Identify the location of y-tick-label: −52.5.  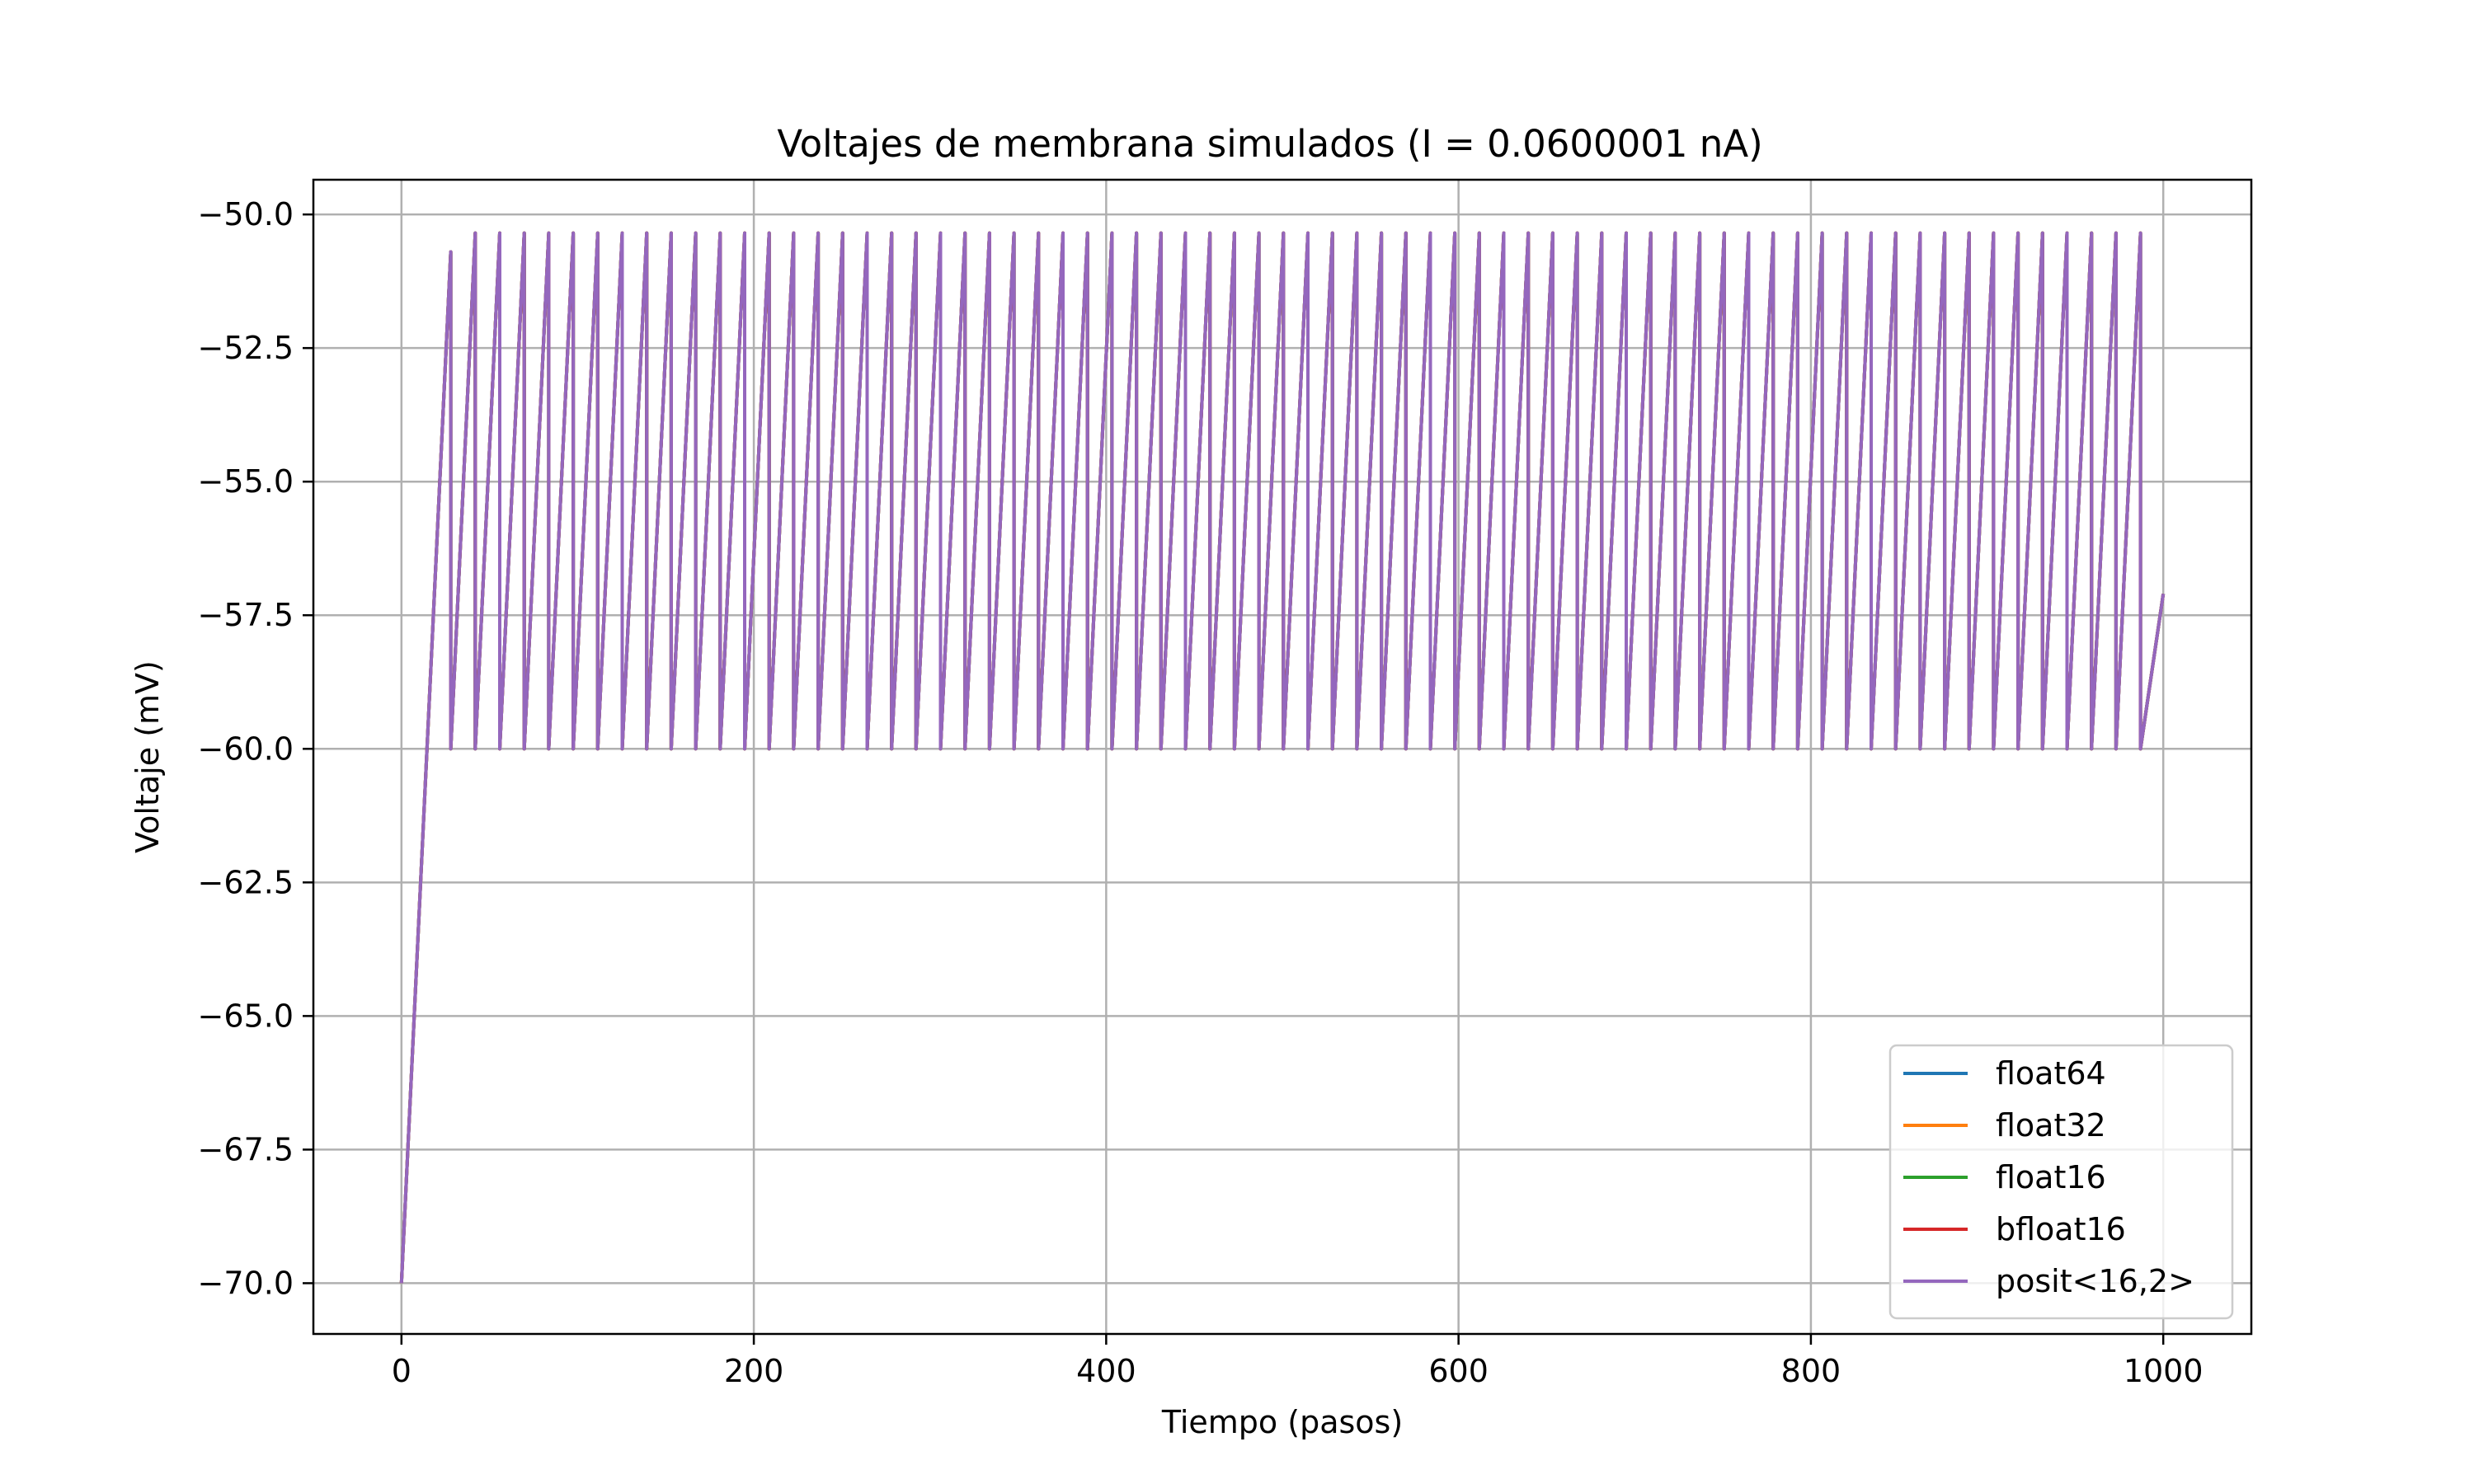
(246, 348).